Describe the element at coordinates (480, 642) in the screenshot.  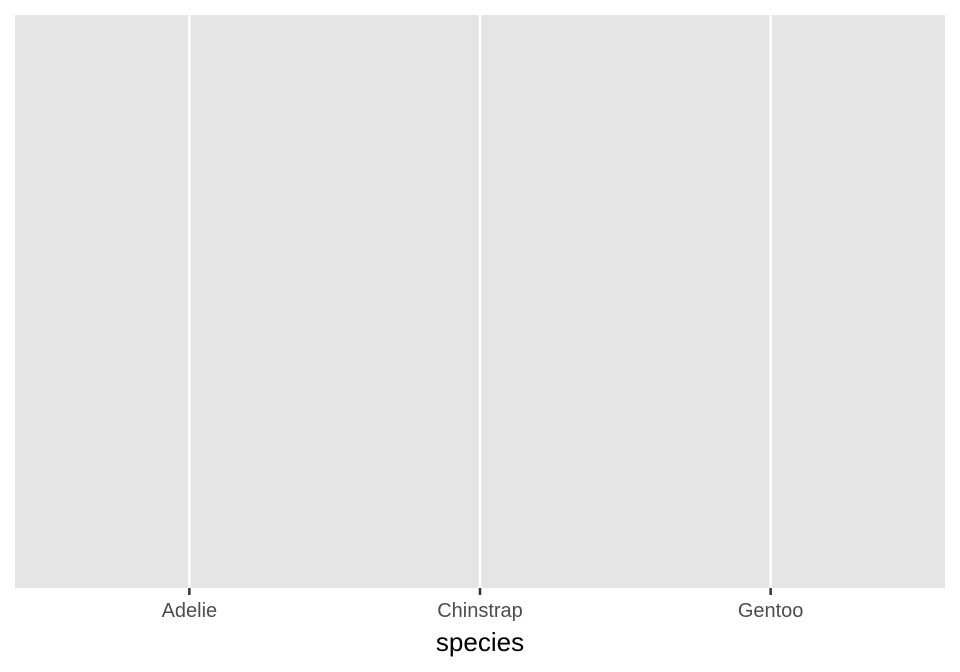
I see `x-axis-title: species` at that location.